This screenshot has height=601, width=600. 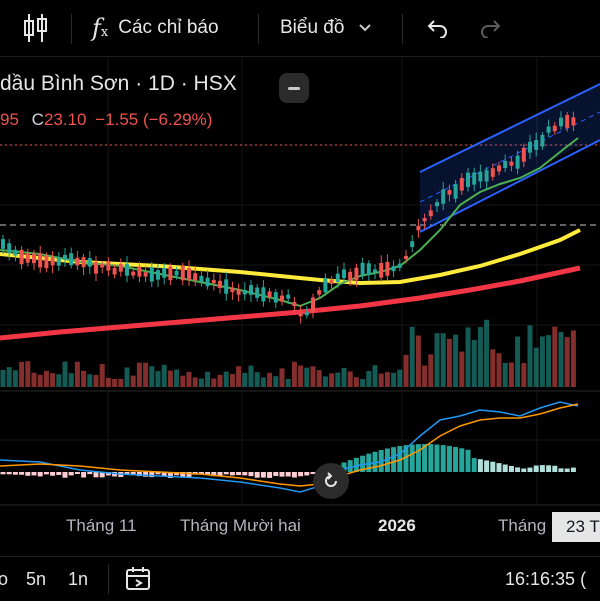 I want to click on collapse-legend-button, so click(x=294, y=88).